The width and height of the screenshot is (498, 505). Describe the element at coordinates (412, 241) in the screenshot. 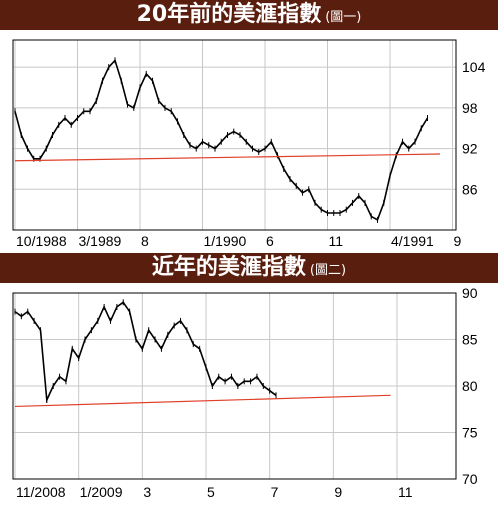

I see `chart1-x-tick-label: 4/1991` at that location.